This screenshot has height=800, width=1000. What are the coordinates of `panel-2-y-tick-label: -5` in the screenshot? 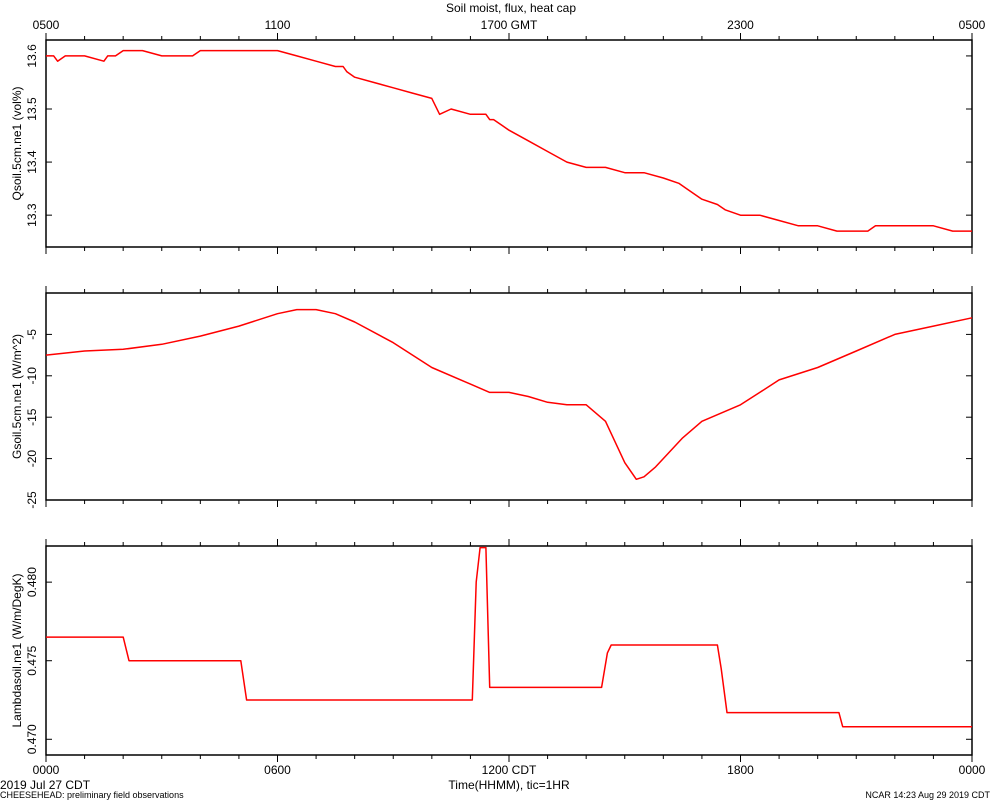 It's located at (32, 334).